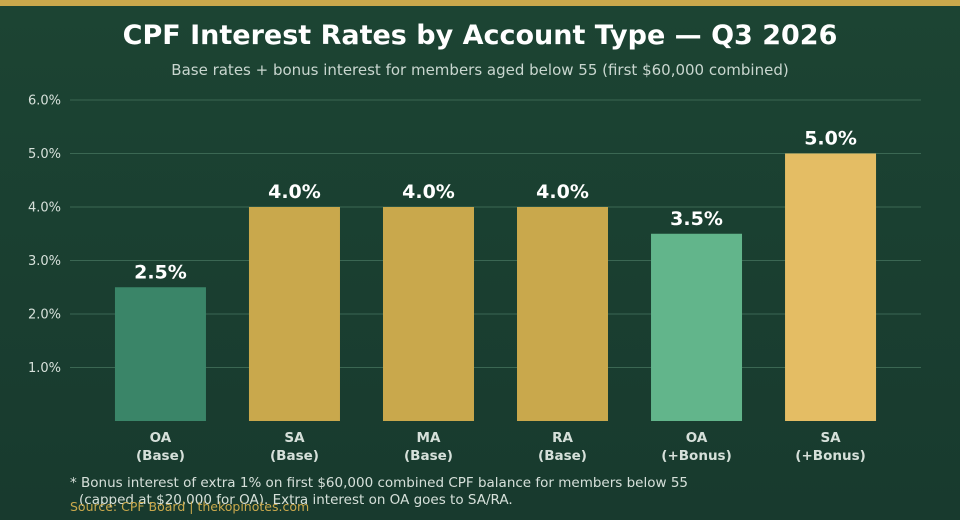  Describe the element at coordinates (480, 3) in the screenshot. I see `top-accent-bar` at that location.